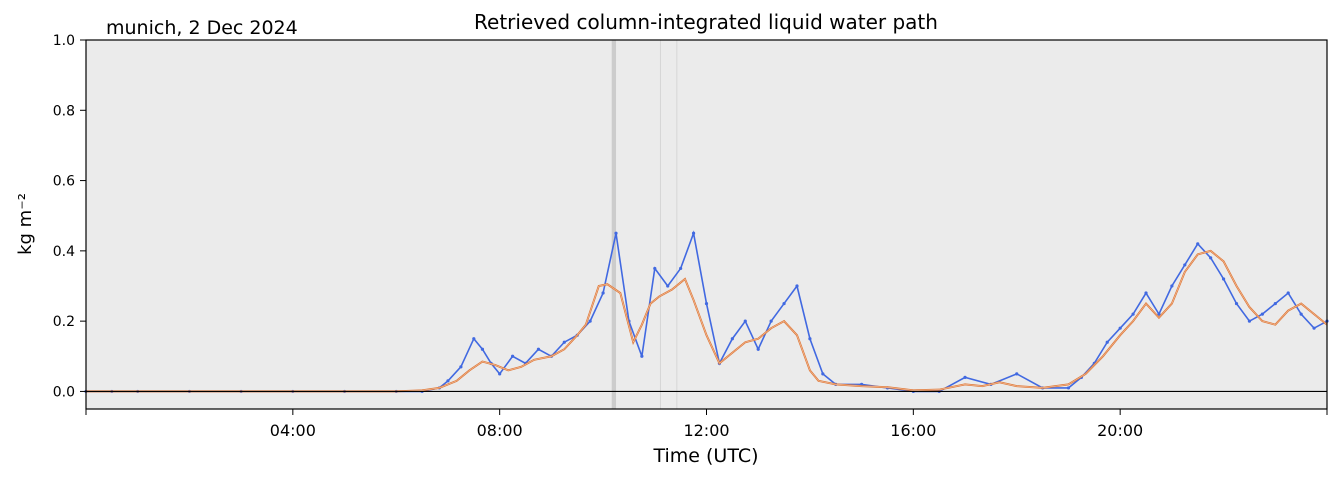 The height and width of the screenshot is (478, 1339). Describe the element at coordinates (705, 456) in the screenshot. I see `x-axis-label: Time (UTC)` at that location.